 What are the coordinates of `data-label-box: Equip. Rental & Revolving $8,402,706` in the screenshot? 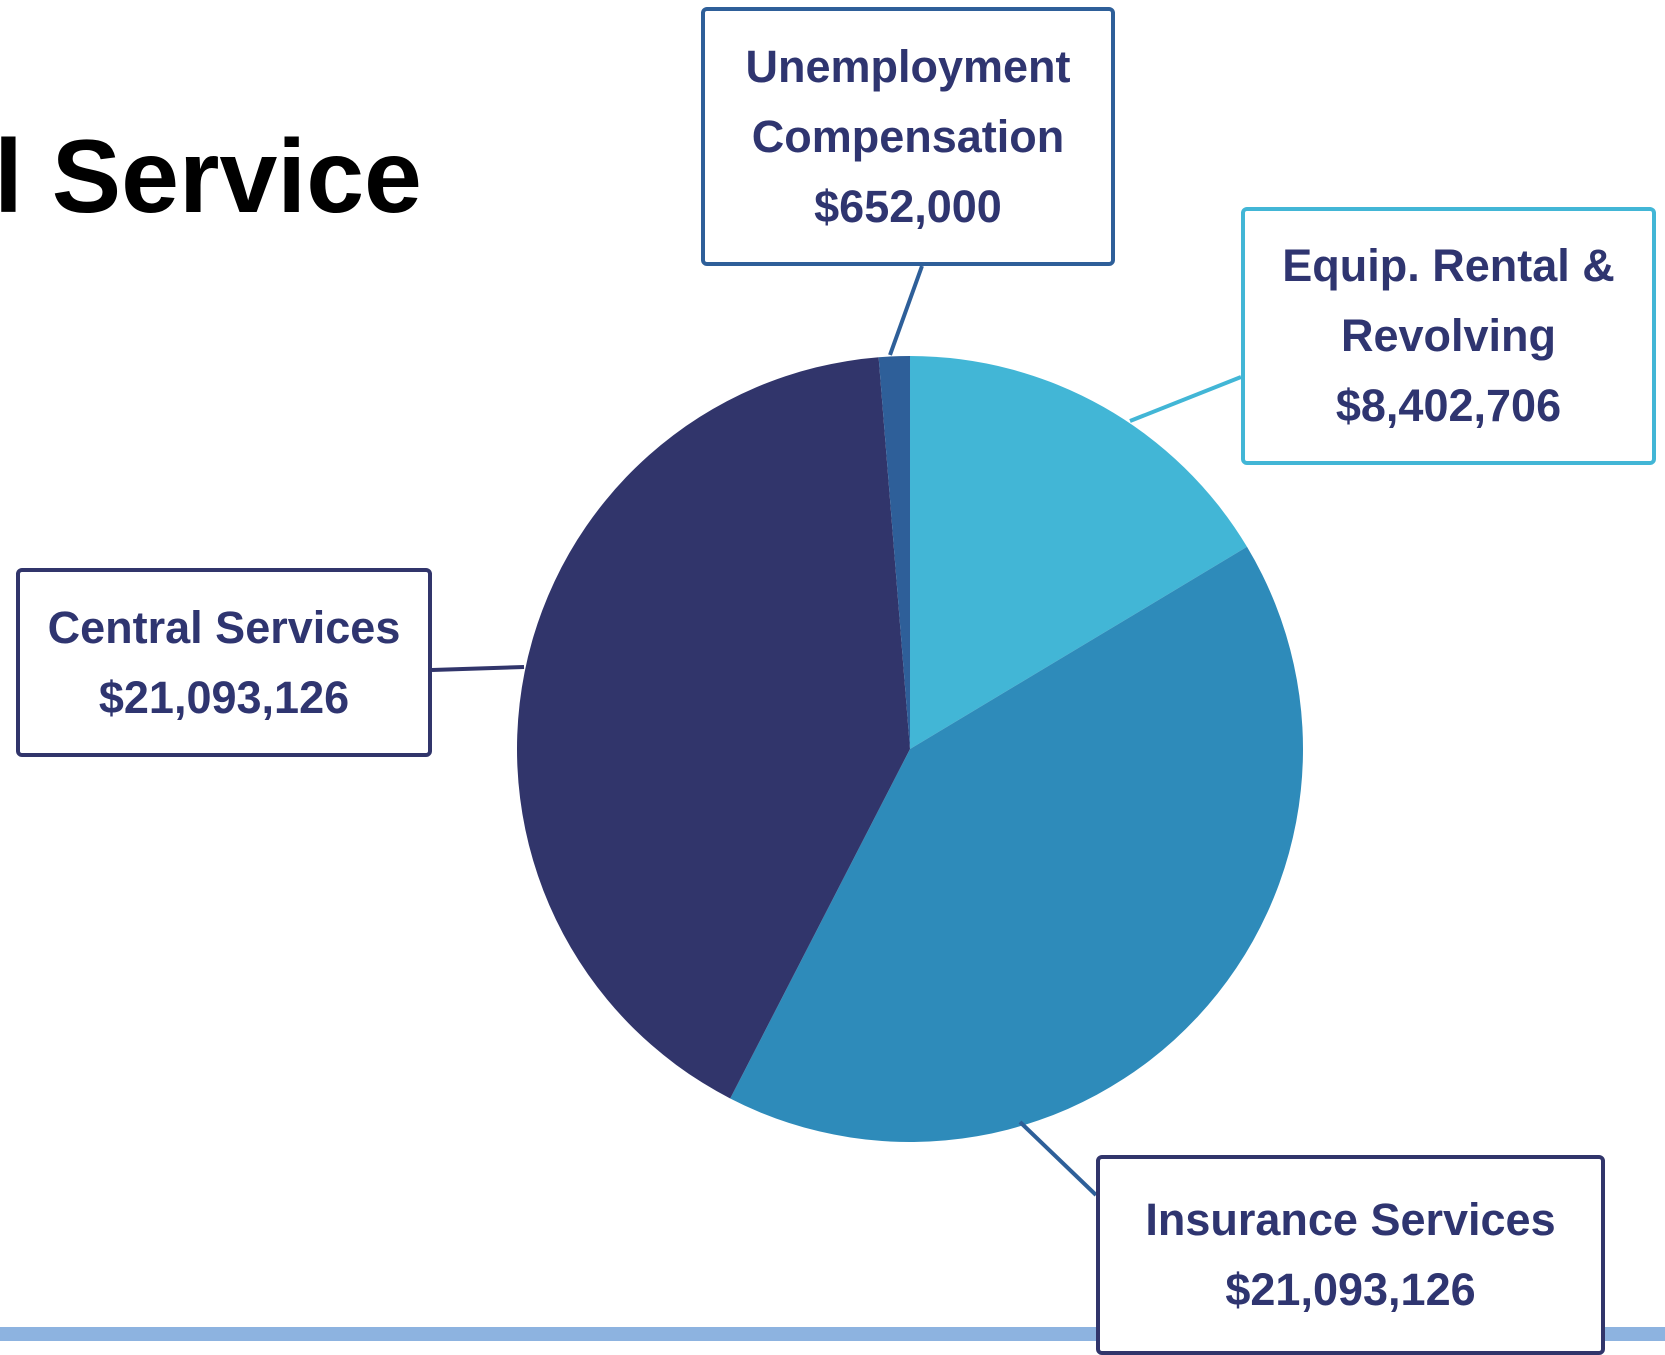 It's located at (1448, 336).